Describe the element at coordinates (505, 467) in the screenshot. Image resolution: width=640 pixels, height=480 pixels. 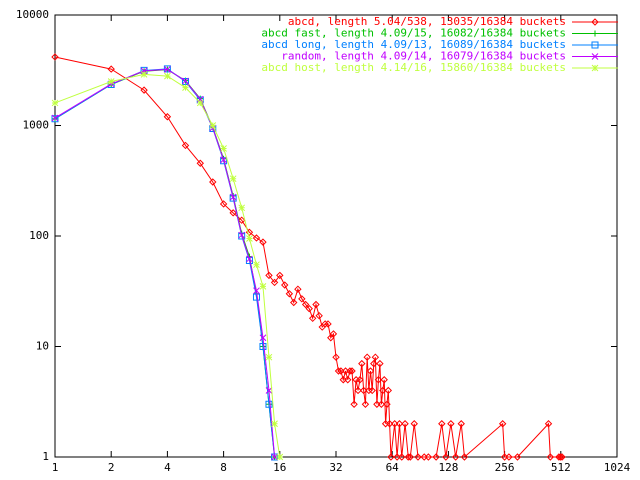
I see `x-tick-label: 256` at that location.